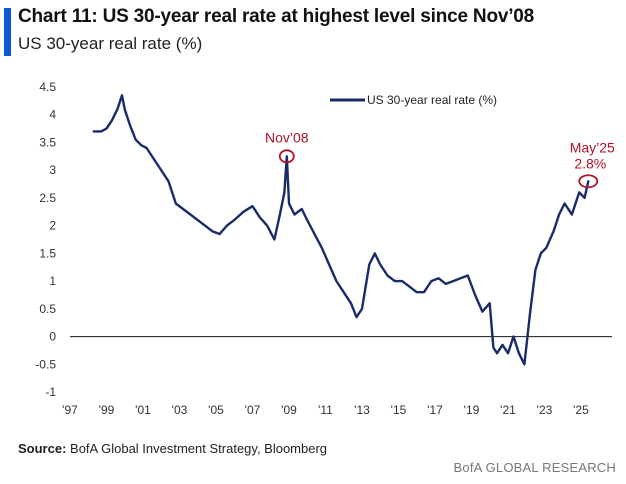 This screenshot has height=484, width=626. What do you see at coordinates (588, 181) in the screenshot?
I see `annotation-marker-may25` at bounding box center [588, 181].